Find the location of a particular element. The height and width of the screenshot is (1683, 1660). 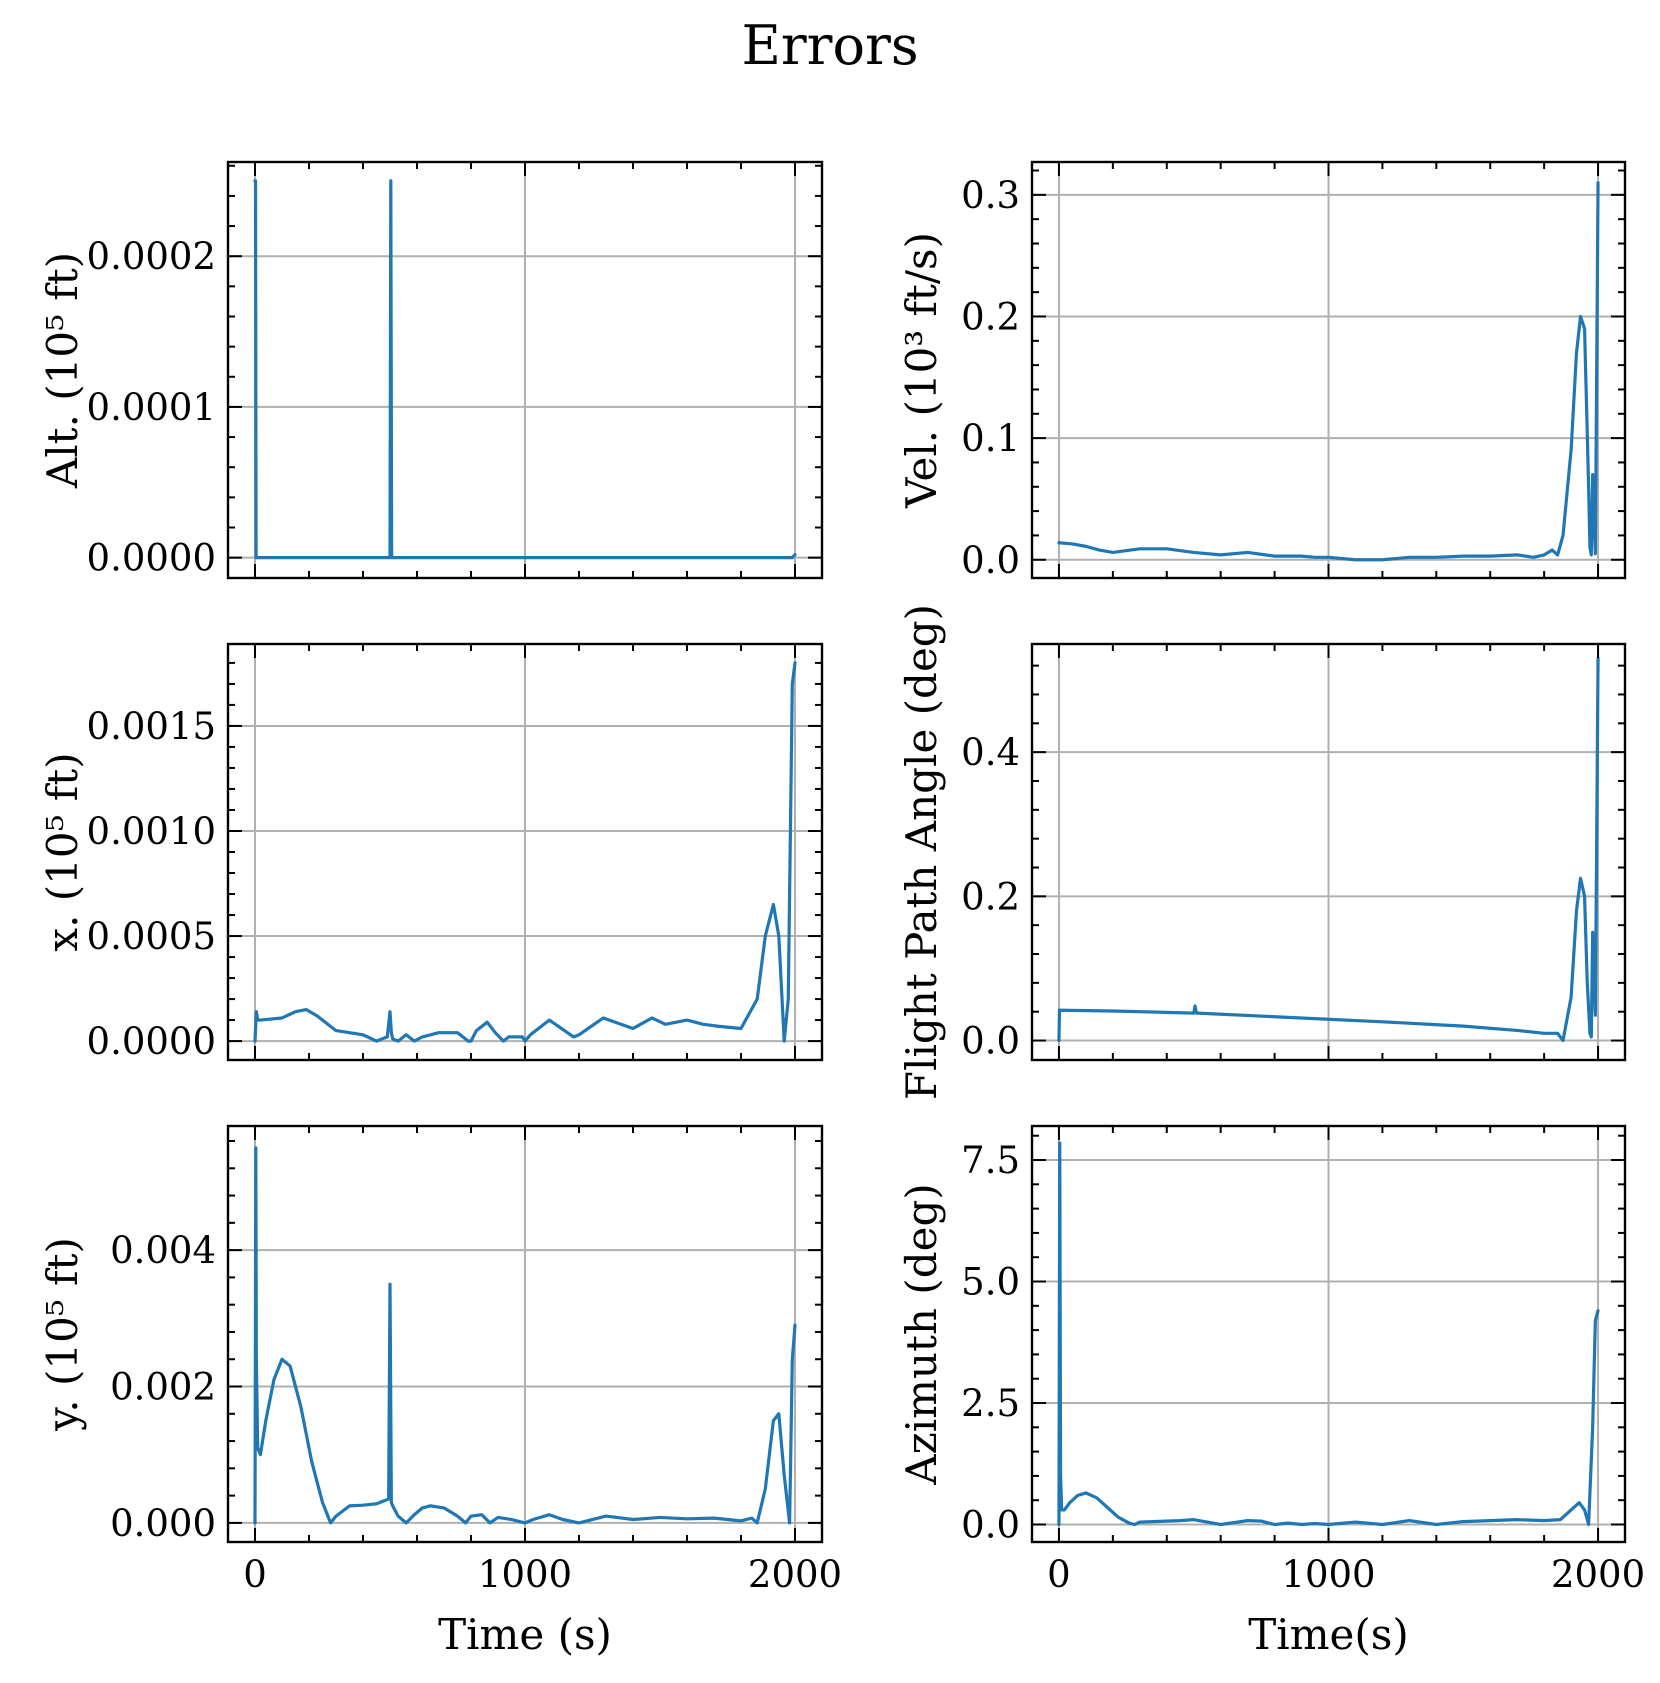

series-line-x is located at coordinates (525, 852).